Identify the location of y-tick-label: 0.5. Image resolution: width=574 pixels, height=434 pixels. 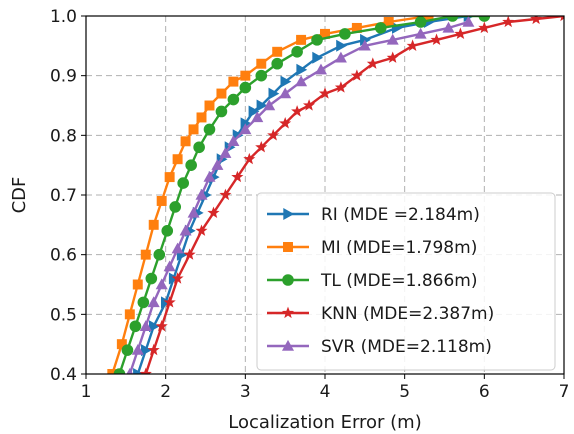
(63, 315).